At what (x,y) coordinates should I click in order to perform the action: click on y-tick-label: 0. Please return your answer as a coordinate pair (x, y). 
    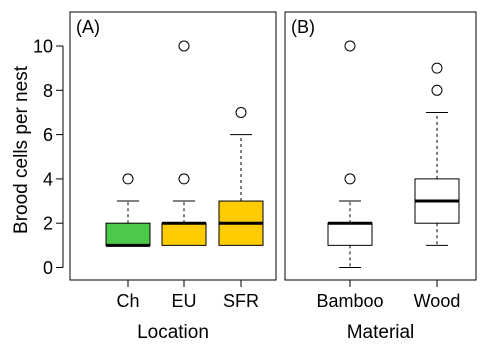
    Looking at the image, I should click on (48, 268).